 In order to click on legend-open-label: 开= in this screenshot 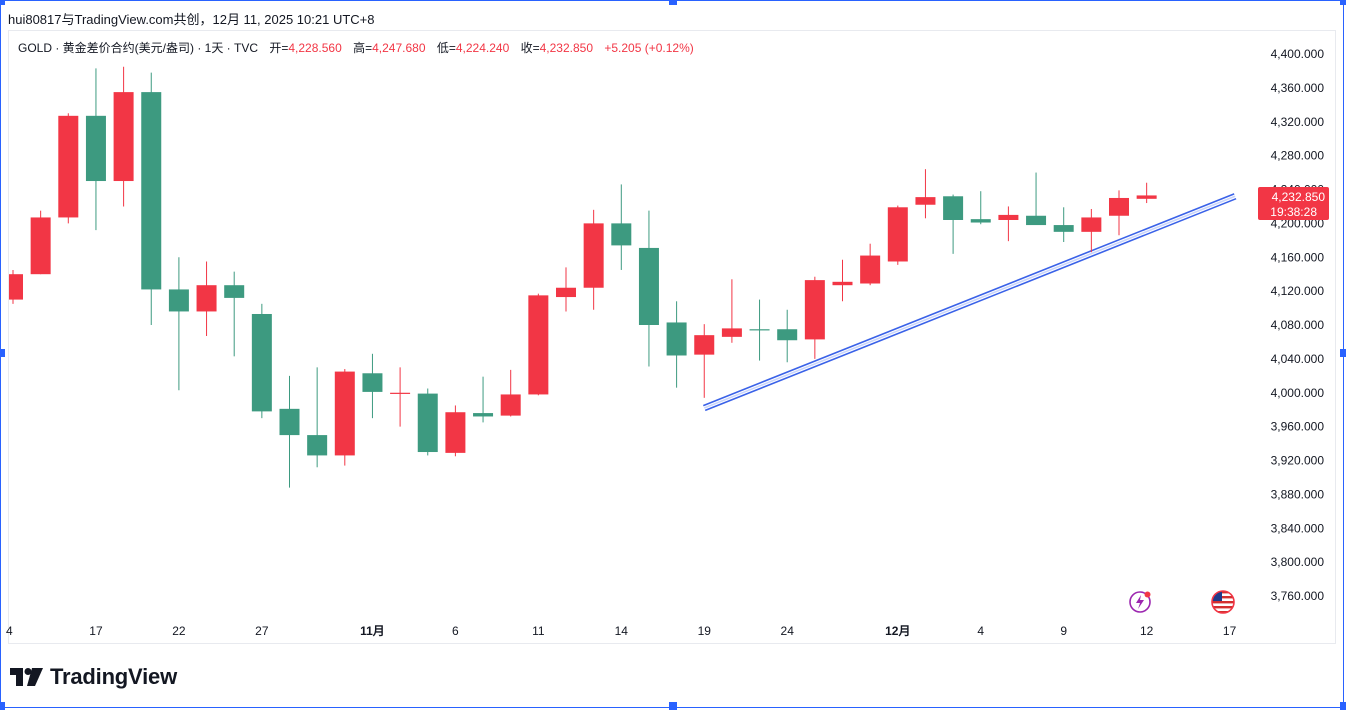, I will do `click(279, 48)`.